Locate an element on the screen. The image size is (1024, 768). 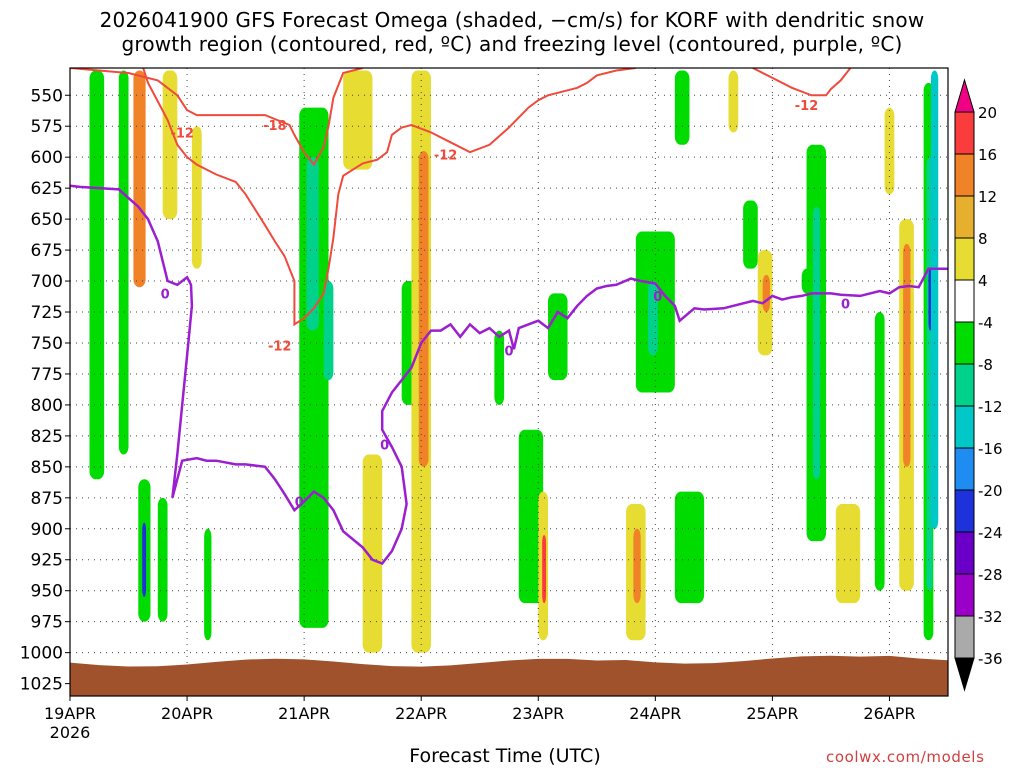
terrain-fill is located at coordinates (509, 675).